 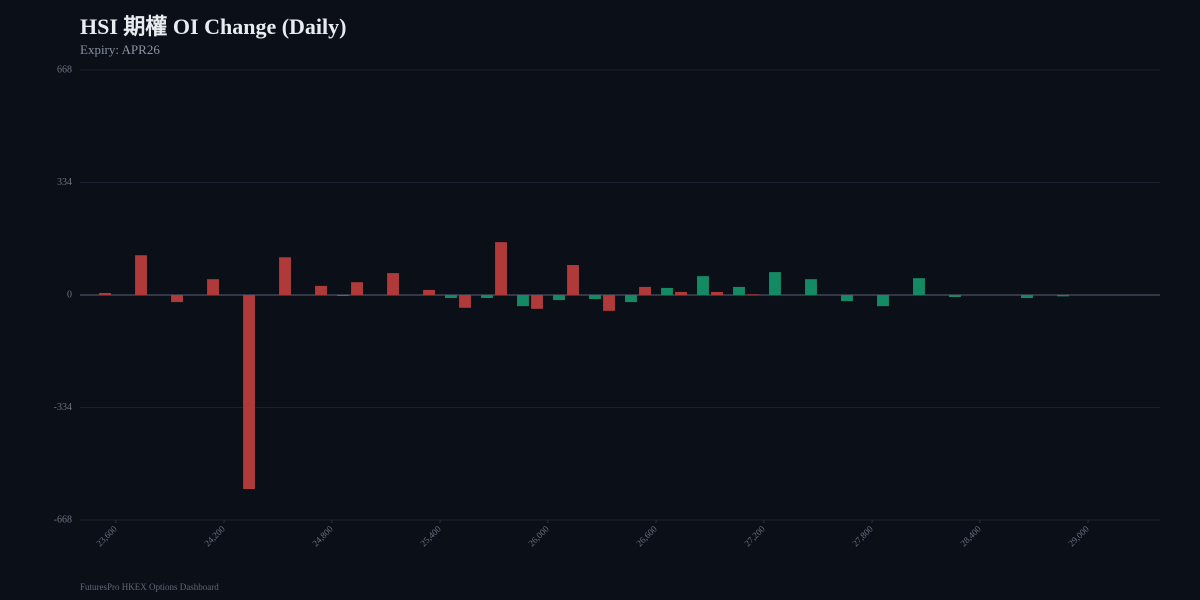 What do you see at coordinates (213, 26) in the screenshot?
I see `chart-title: HSI 期權 OI Change (Daily)` at bounding box center [213, 26].